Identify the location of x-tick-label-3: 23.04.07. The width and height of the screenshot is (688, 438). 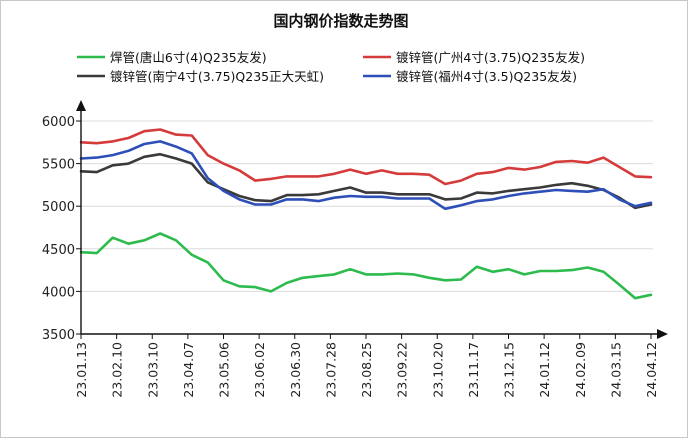
(188, 370).